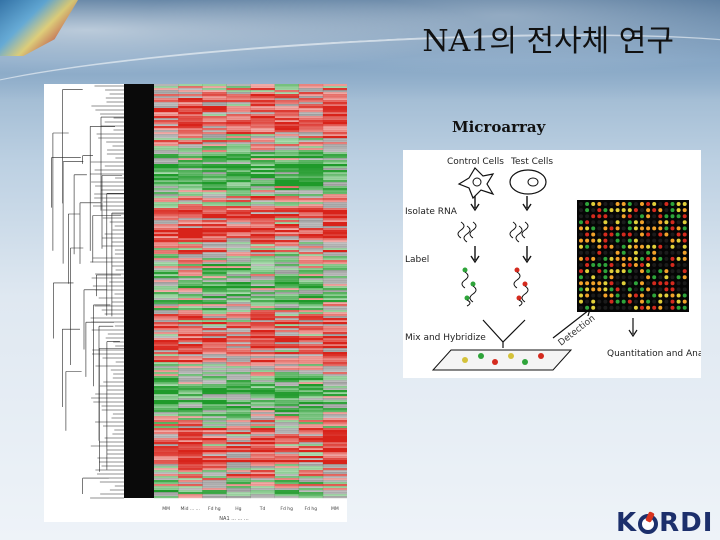  What do you see at coordinates (654, 354) in the screenshot?
I see `quantitation-label: Quantitation and Analysis` at bounding box center [654, 354].